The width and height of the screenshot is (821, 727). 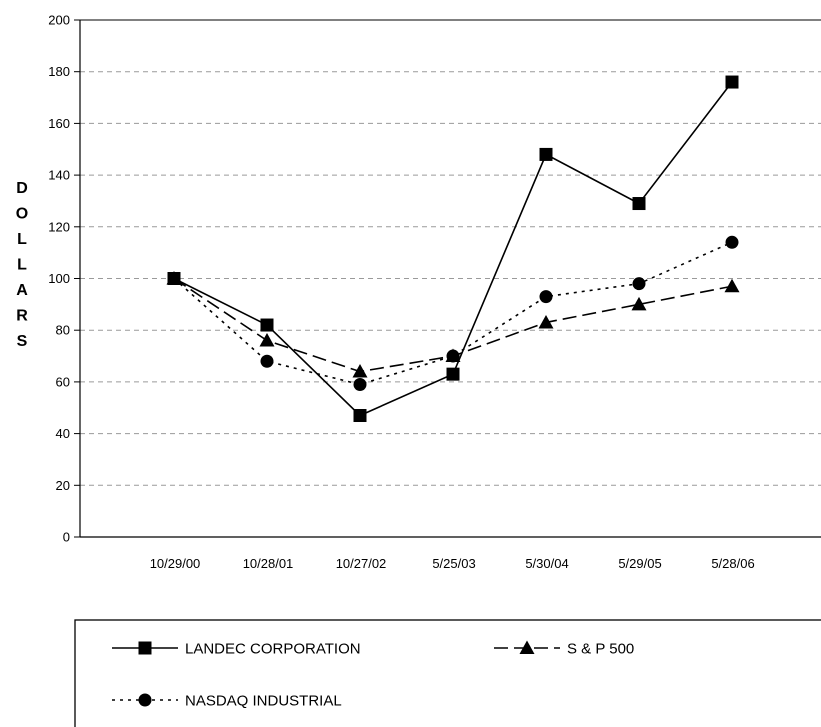 I want to click on y-axis-label-letter: A, so click(x=22, y=290).